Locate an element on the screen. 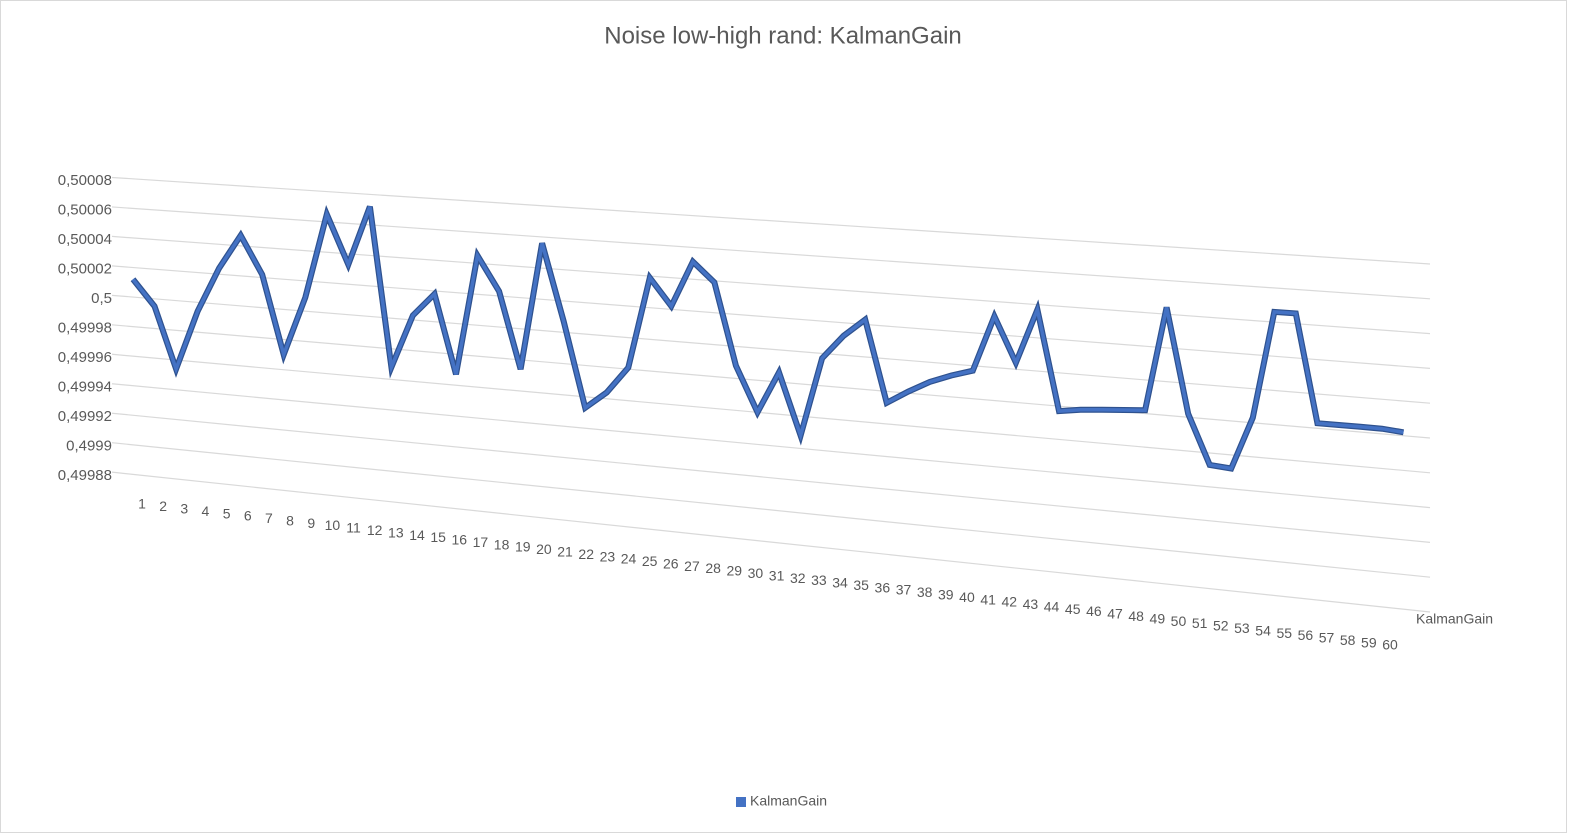  x-tick-label: 46 is located at coordinates (1094, 611).